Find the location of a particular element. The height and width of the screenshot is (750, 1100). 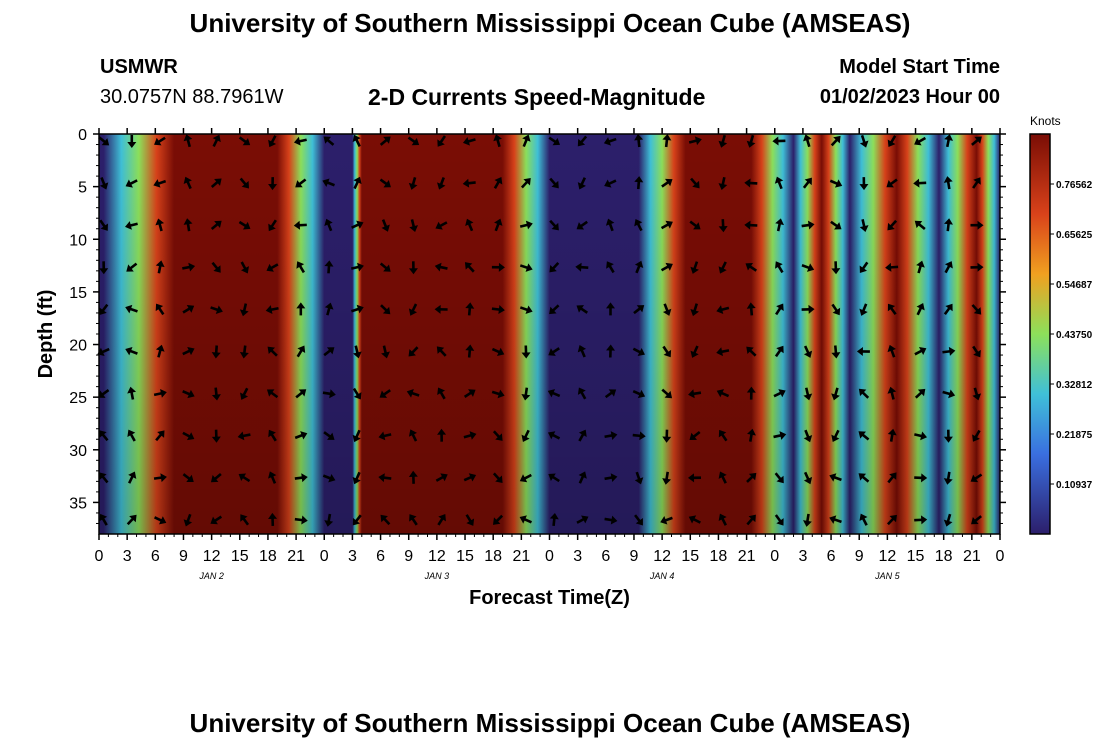

colorbar-tick-label: 0.65625 is located at coordinates (1074, 235).